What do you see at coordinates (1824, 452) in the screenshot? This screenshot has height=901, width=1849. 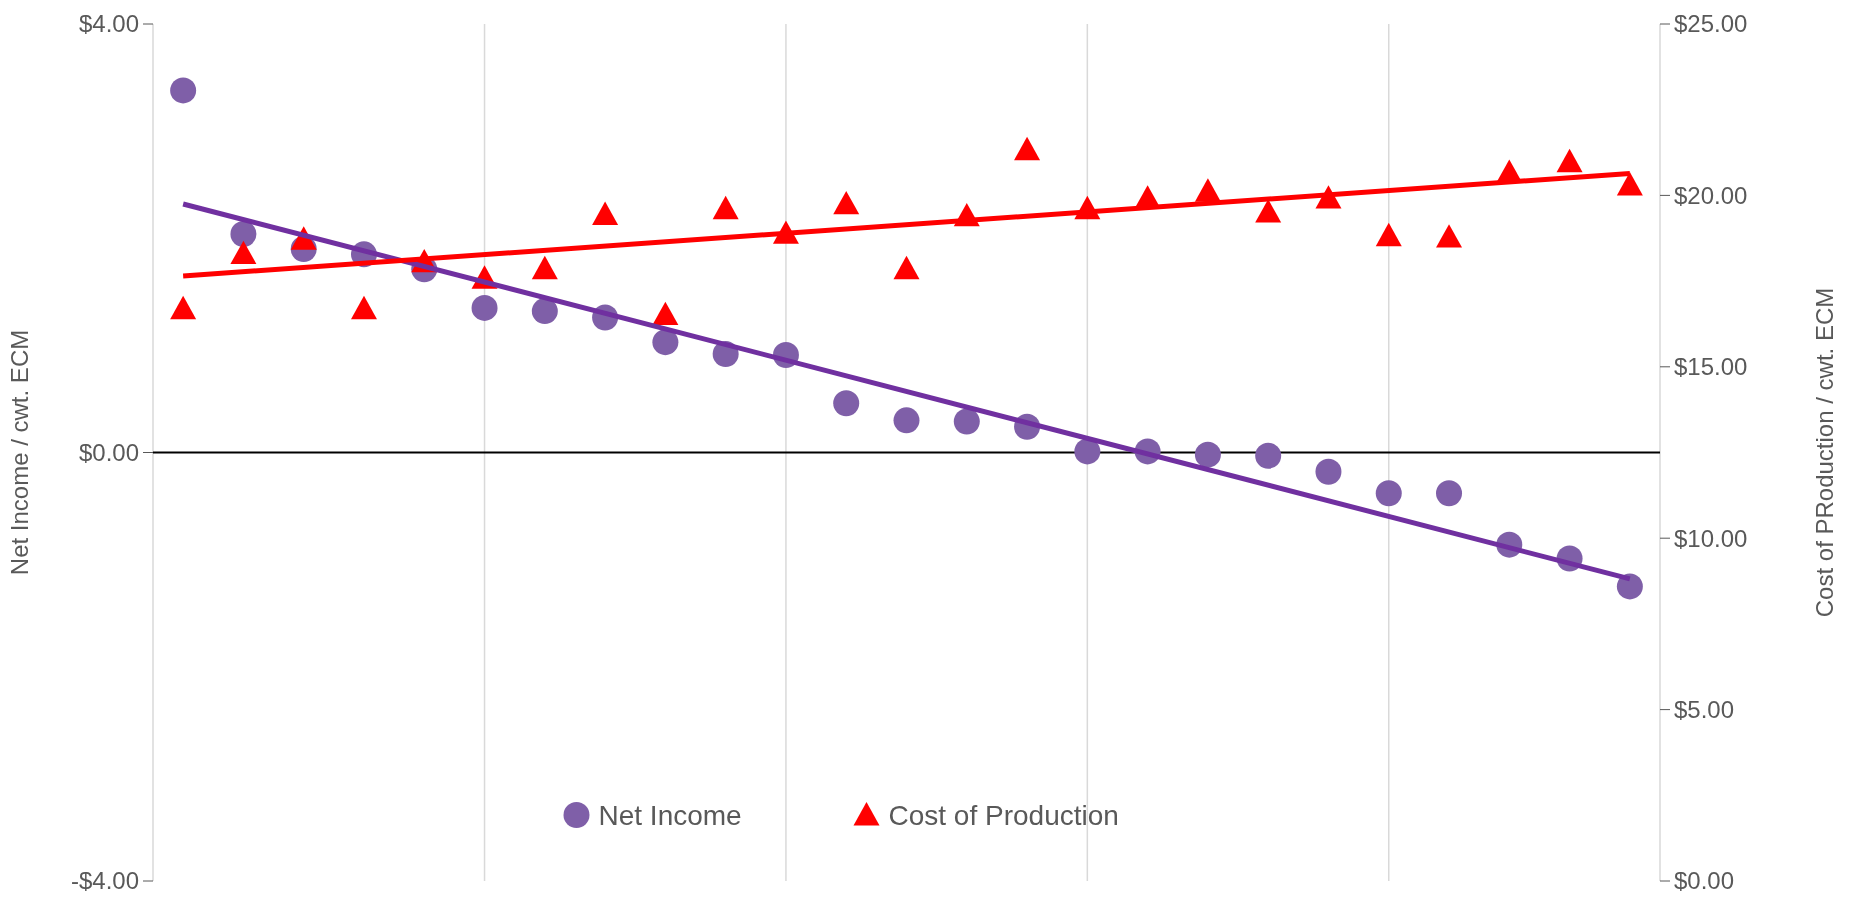 I see `y2-axis-title: Cost of PRoduction / cwt. ECM` at bounding box center [1824, 452].